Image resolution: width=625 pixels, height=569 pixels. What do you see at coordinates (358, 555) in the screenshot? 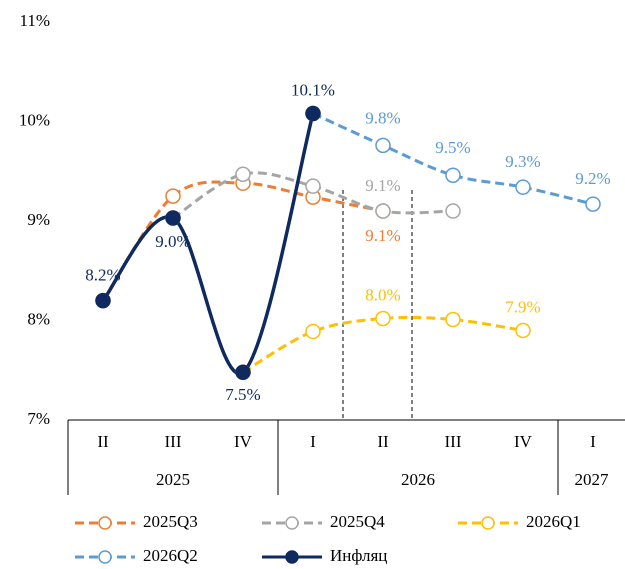
I see `legend-label: Инфляц` at bounding box center [358, 555].